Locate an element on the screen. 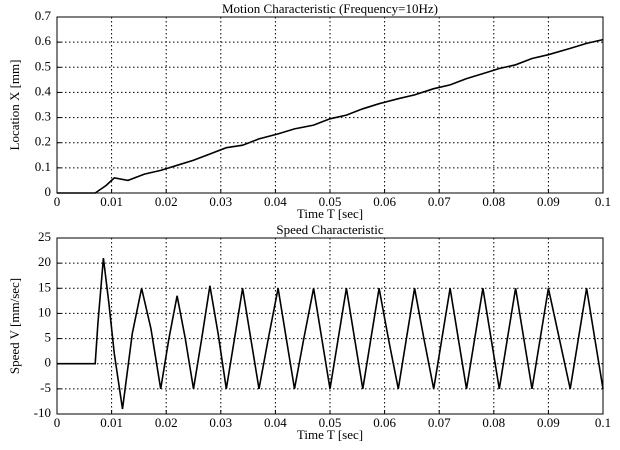 This screenshot has width=620, height=450. y-tick-label: 0.3 is located at coordinates (43, 116).